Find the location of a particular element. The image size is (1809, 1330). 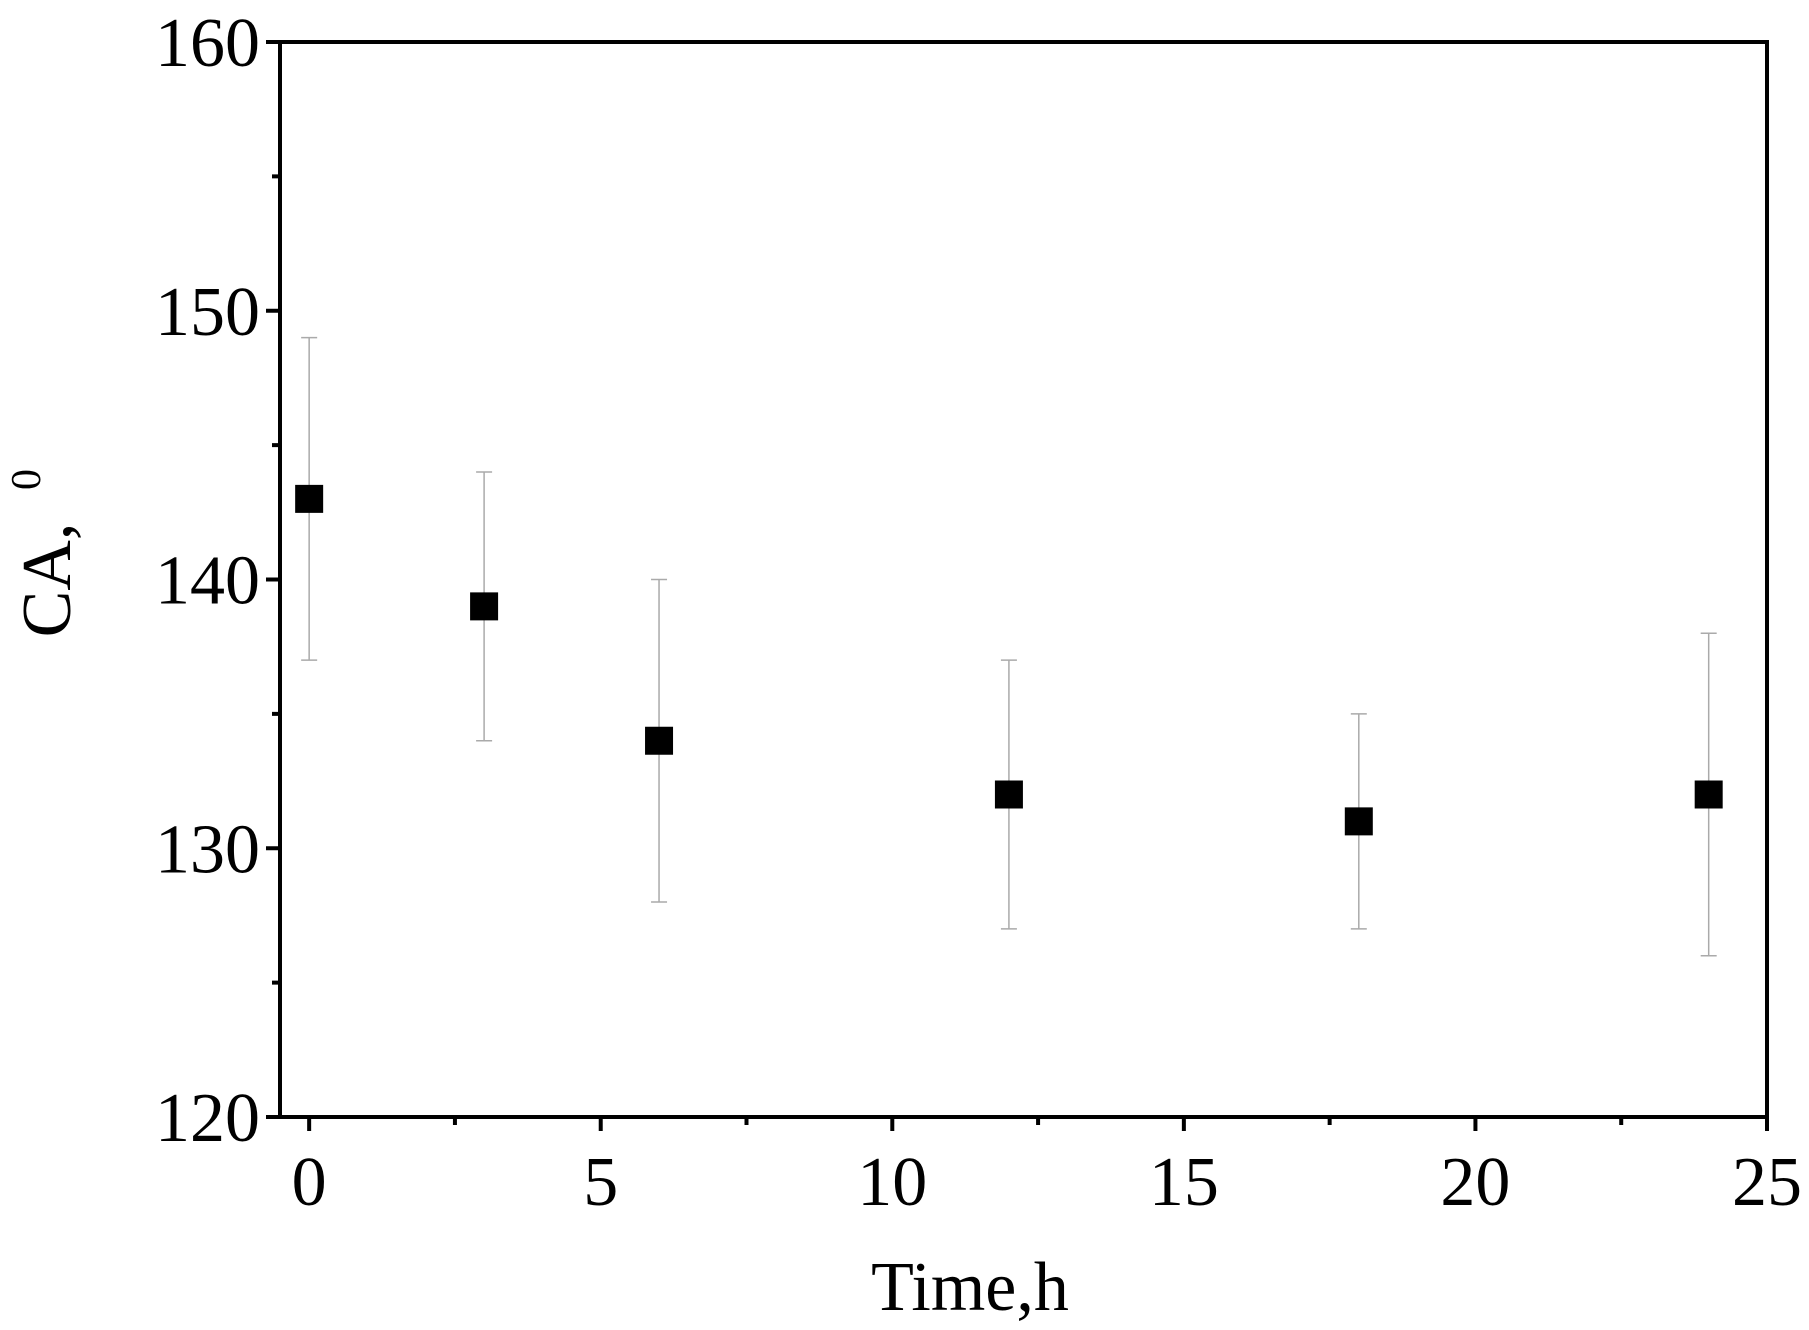

x-axis-label: Time,h is located at coordinates (970, 1287).